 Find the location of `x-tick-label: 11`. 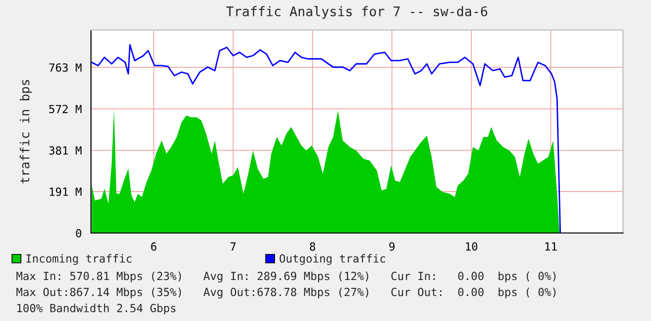

x-tick-label: 11 is located at coordinates (551, 246).